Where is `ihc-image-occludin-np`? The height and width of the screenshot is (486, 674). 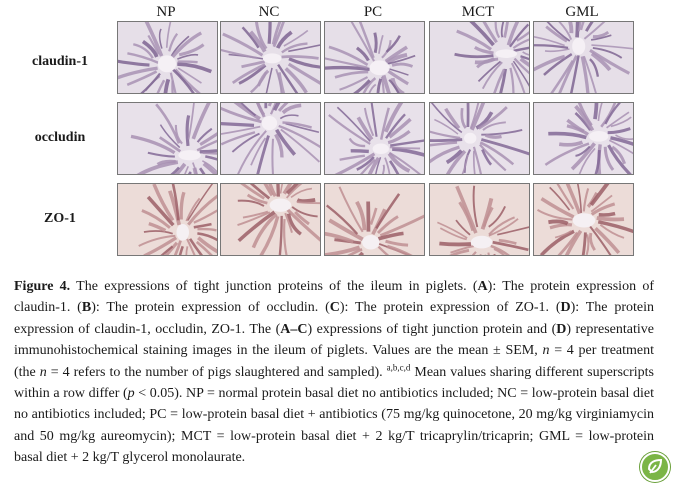
ihc-image-occludin-np is located at coordinates (167, 138).